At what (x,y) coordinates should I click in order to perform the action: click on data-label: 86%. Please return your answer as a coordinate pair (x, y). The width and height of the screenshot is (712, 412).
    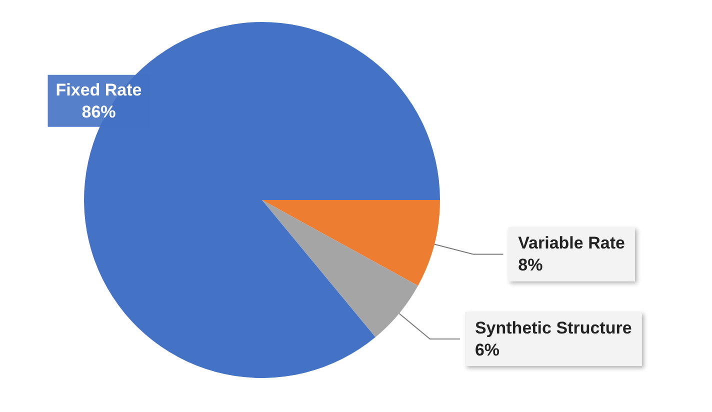
    Looking at the image, I should click on (99, 112).